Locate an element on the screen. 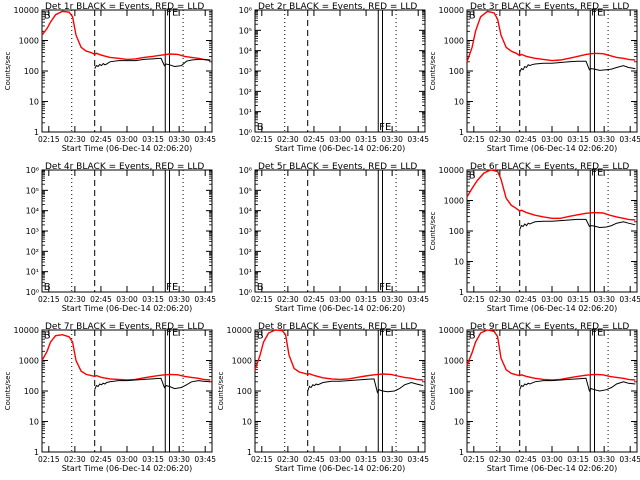 The width and height of the screenshot is (640, 480). y-tick-label: 10³ is located at coordinates (245, 231).